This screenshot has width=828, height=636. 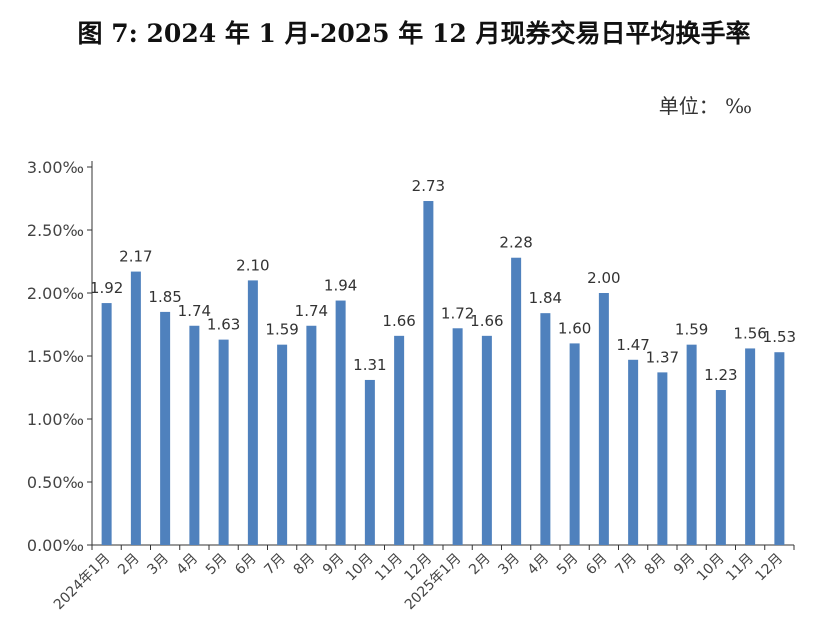 What do you see at coordinates (369, 365) in the screenshot?
I see `data-label: 1.31` at bounding box center [369, 365].